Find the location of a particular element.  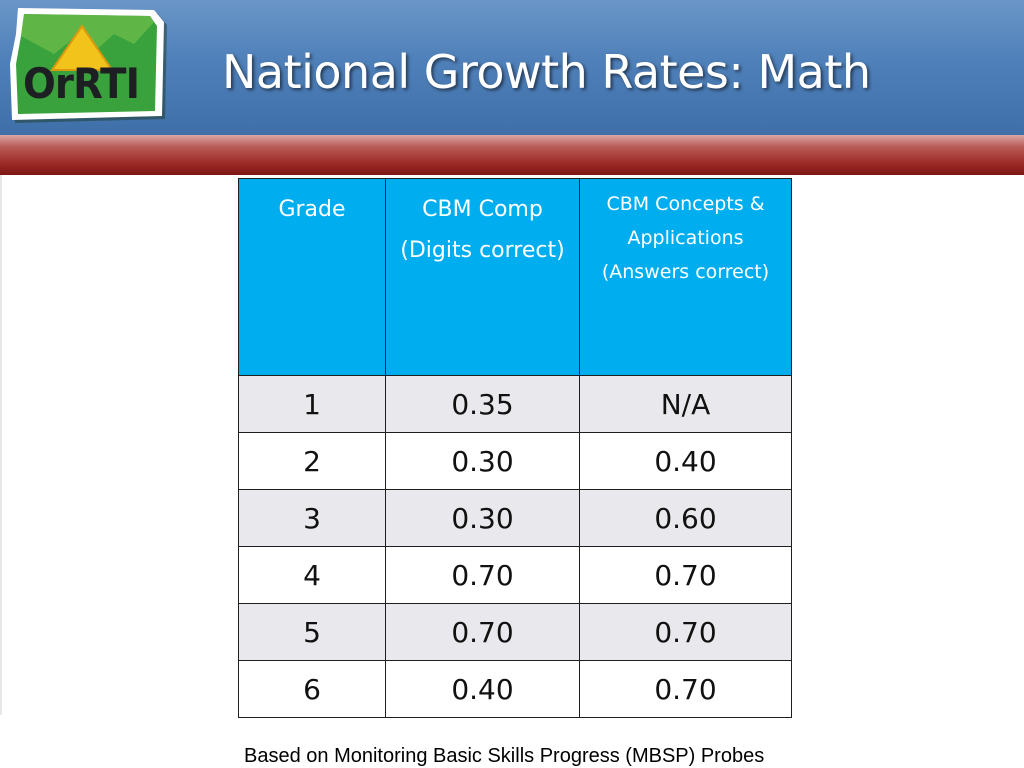

logo-text: OrRTI is located at coordinates (81, 83).